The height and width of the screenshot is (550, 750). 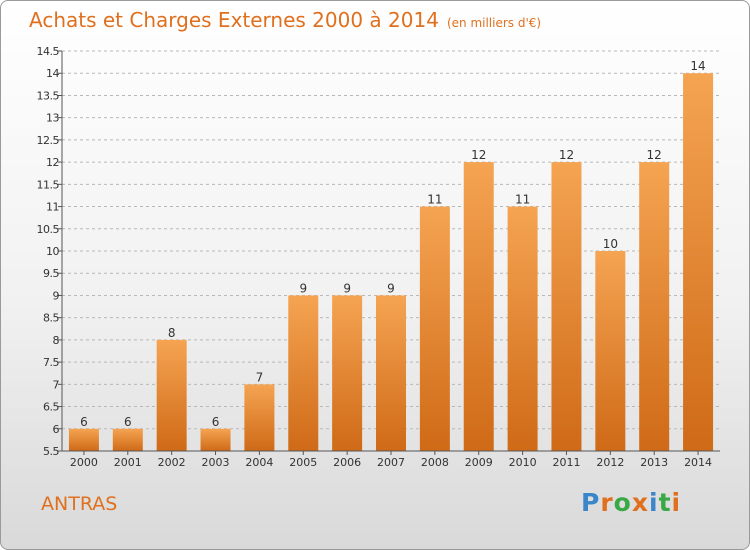 I want to click on x-tick-label: 2014, so click(x=698, y=462).